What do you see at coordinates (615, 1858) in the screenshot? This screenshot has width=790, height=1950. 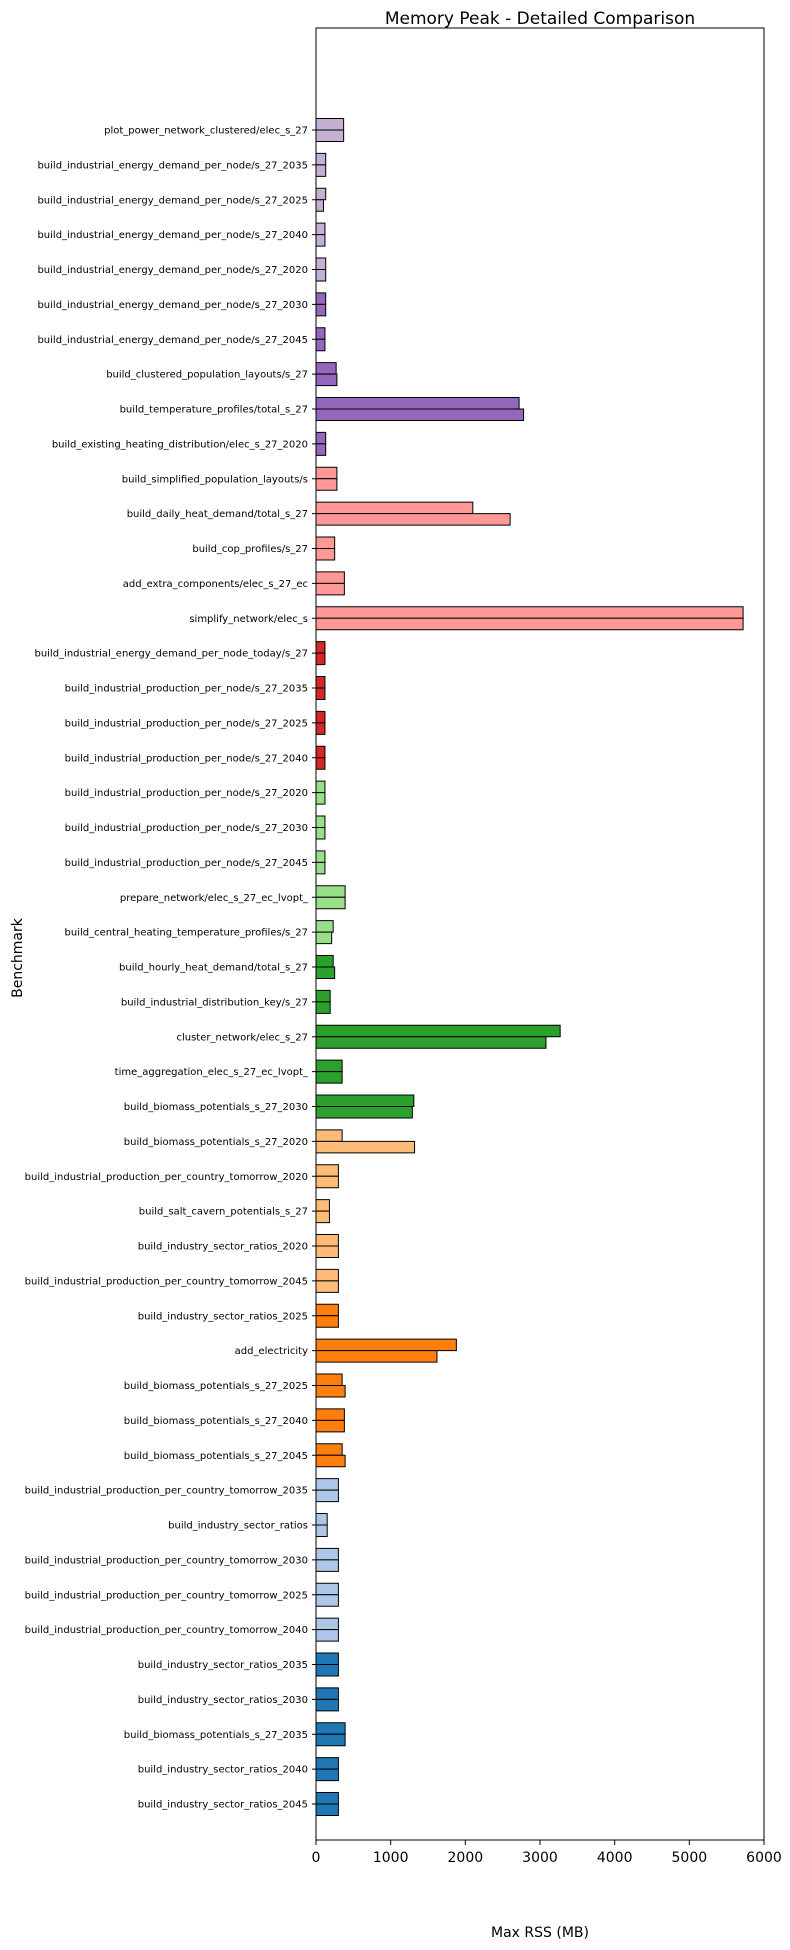 I see `x-tick-label: 4000` at bounding box center [615, 1858].